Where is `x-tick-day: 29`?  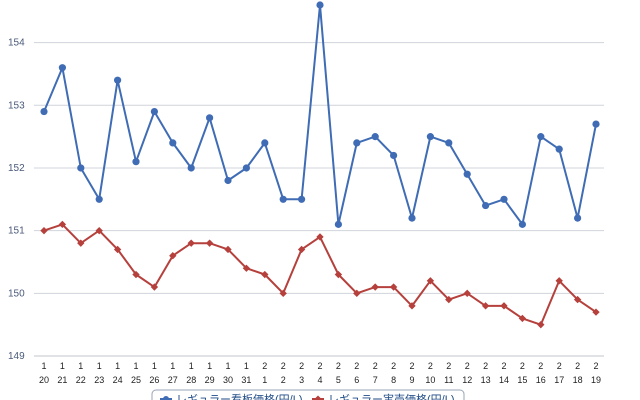
x-tick-day: 29 is located at coordinates (210, 380).